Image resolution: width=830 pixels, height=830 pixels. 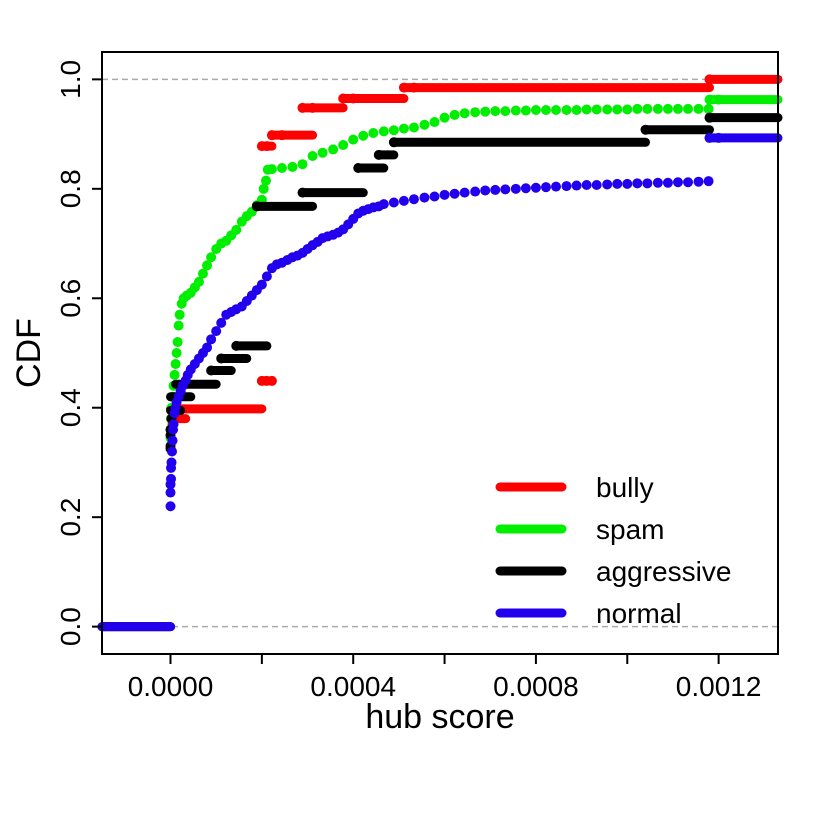 I want to click on legend-label-aggressive: aggressive, so click(x=663, y=571).